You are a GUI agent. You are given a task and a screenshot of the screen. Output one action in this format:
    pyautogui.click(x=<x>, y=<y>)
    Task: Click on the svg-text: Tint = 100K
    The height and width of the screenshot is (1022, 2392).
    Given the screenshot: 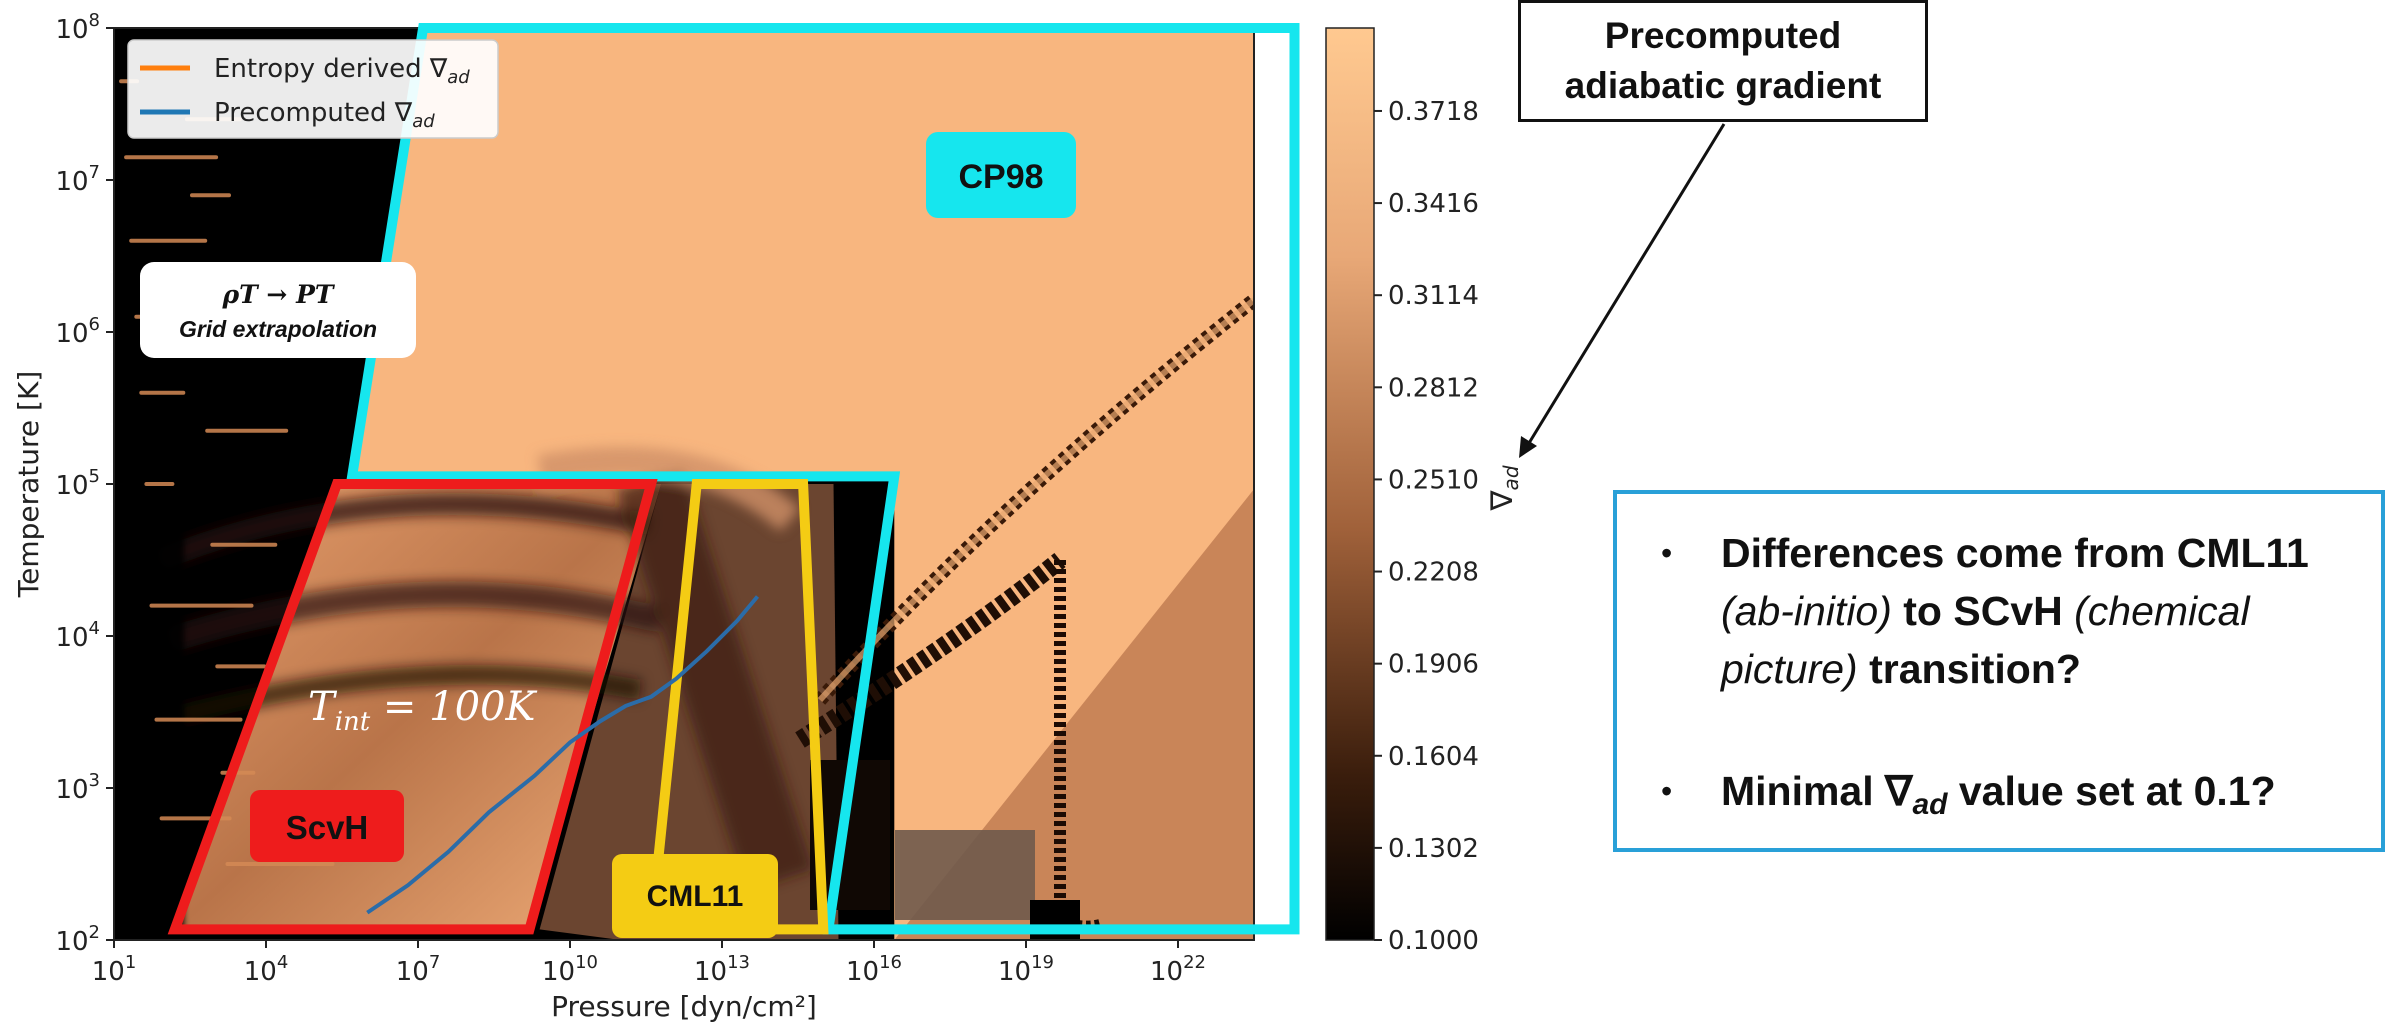 What is the action you would take?
    pyautogui.click(x=422, y=710)
    